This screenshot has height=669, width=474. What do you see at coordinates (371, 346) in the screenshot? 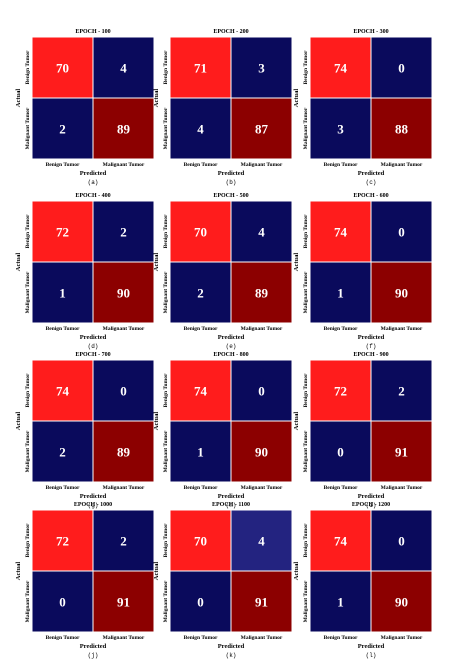
I see `panel-f-caption: (f)` at bounding box center [371, 346].